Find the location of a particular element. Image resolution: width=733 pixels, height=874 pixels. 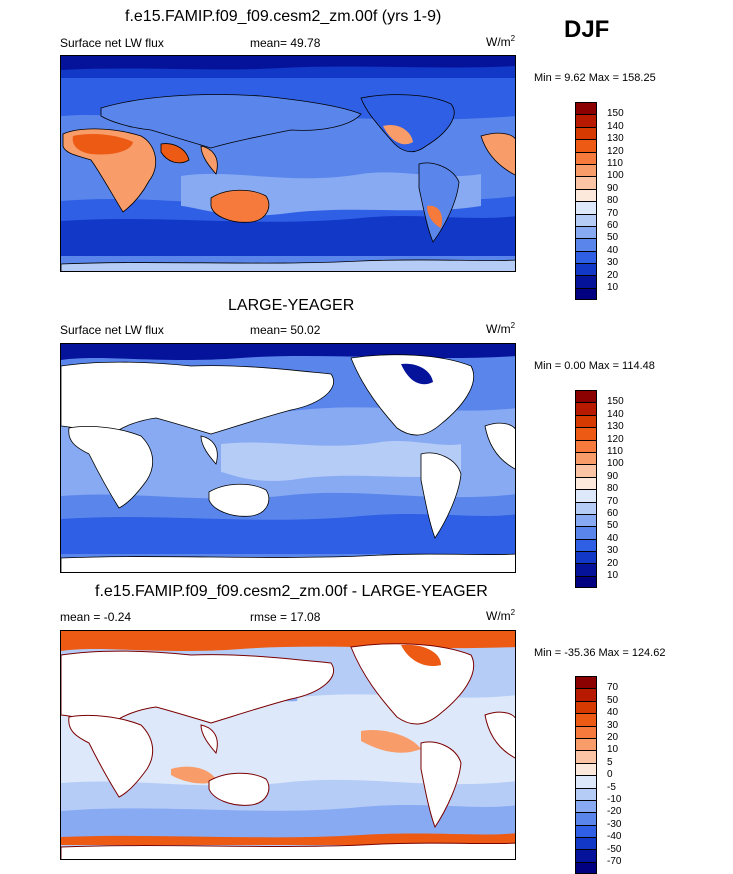

panel3-colorbar-tick-label: 70 is located at coordinates (613, 688).